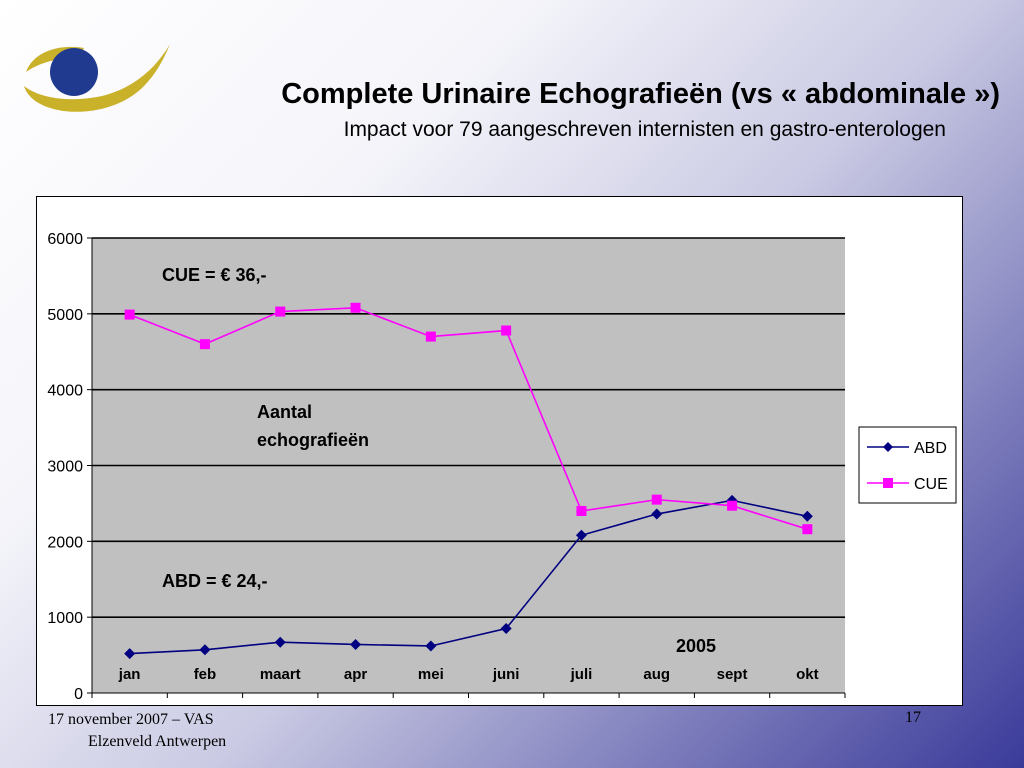 This screenshot has height=768, width=1024. What do you see at coordinates (696, 646) in the screenshot?
I see `year-annotation: 2005` at bounding box center [696, 646].